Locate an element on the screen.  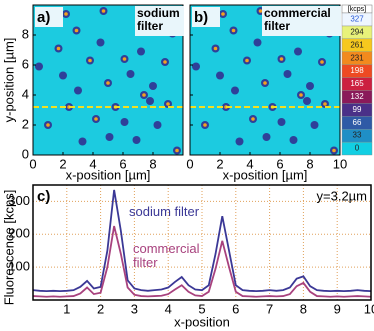
x-tick-label: 7 is located at coordinates (269, 308).